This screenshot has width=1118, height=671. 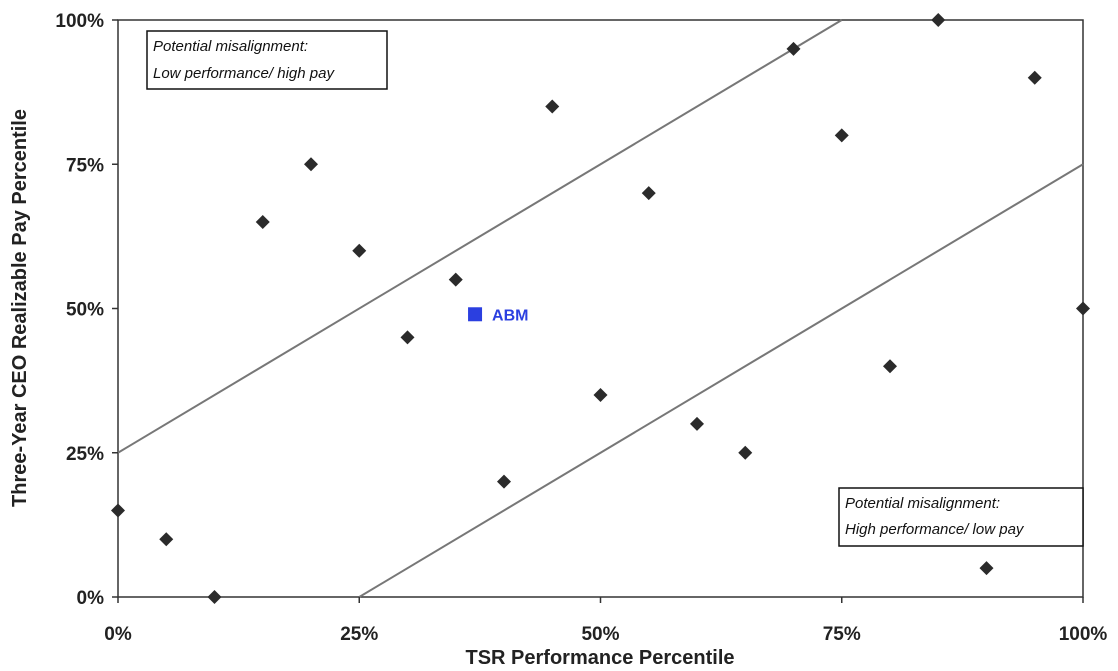 What do you see at coordinates (475, 314) in the screenshot?
I see `abm-marker` at bounding box center [475, 314].